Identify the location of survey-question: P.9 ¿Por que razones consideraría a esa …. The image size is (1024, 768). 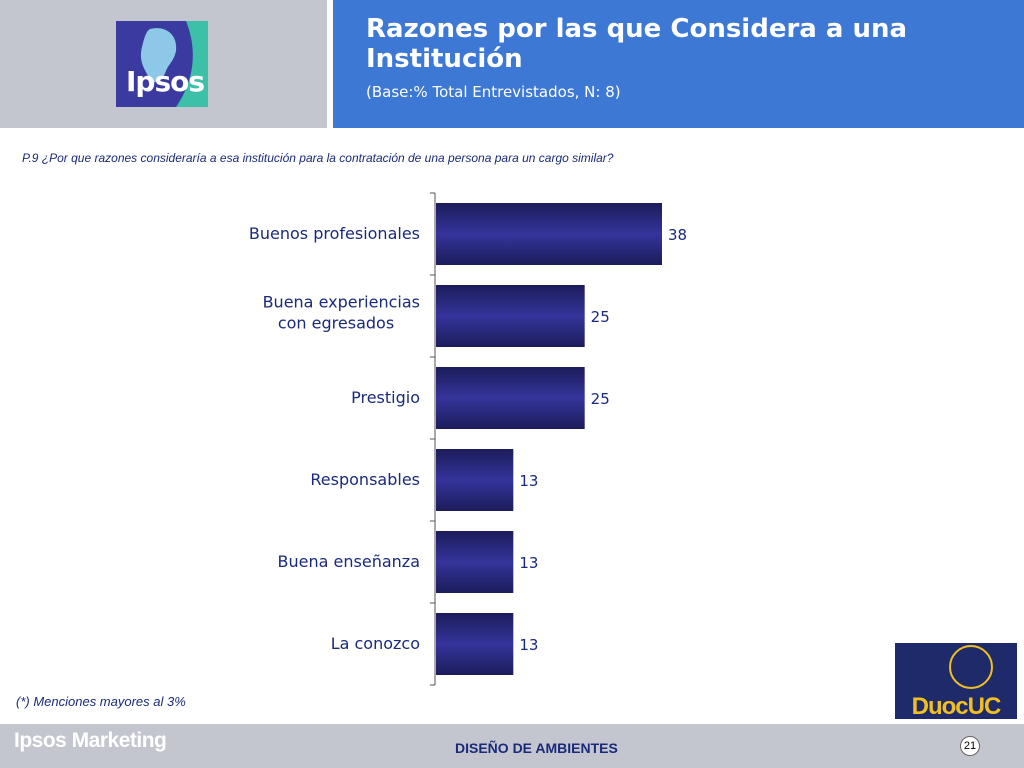
(318, 158).